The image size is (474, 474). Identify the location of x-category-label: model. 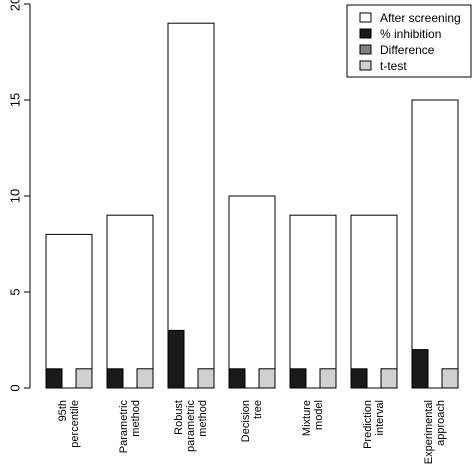
(319, 415).